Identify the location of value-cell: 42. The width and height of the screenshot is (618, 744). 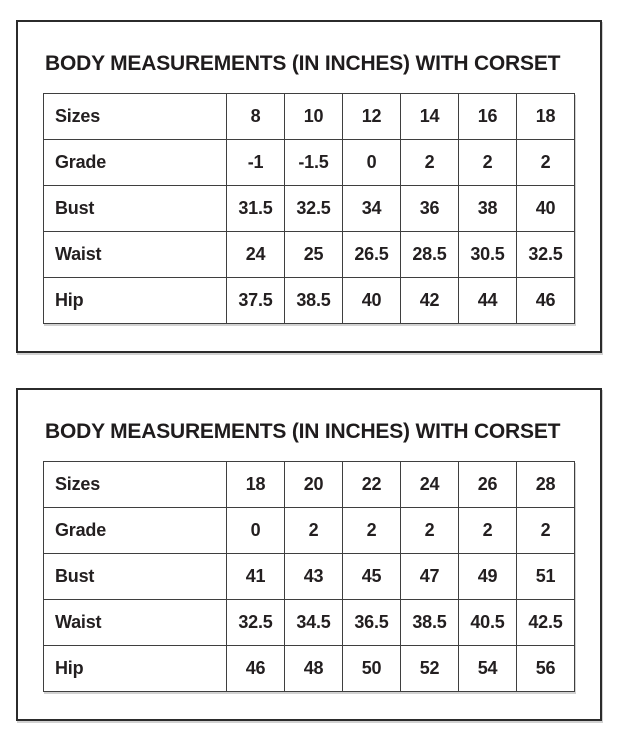
(429, 301).